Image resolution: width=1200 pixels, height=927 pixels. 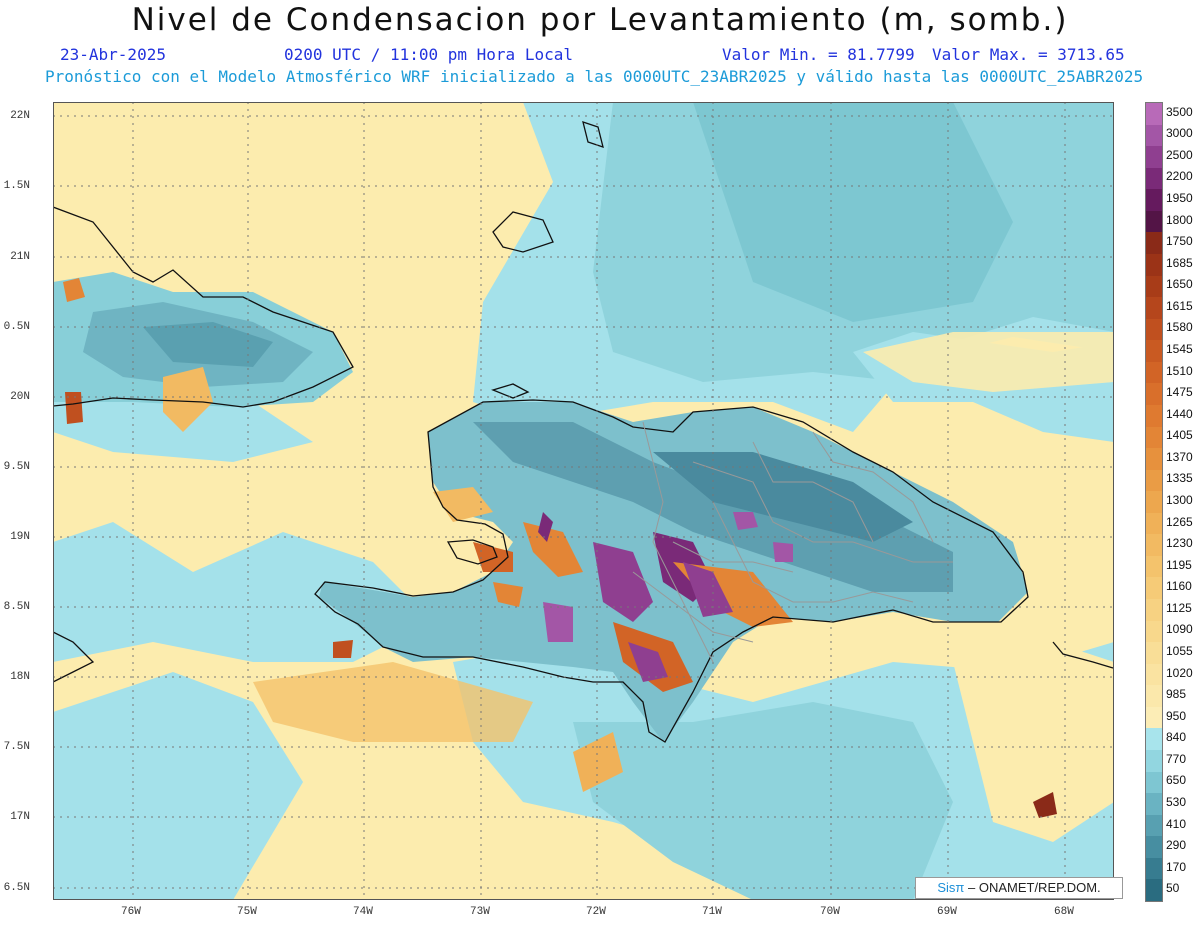 I want to click on colorbar-label: 3500, so click(x=1179, y=111).